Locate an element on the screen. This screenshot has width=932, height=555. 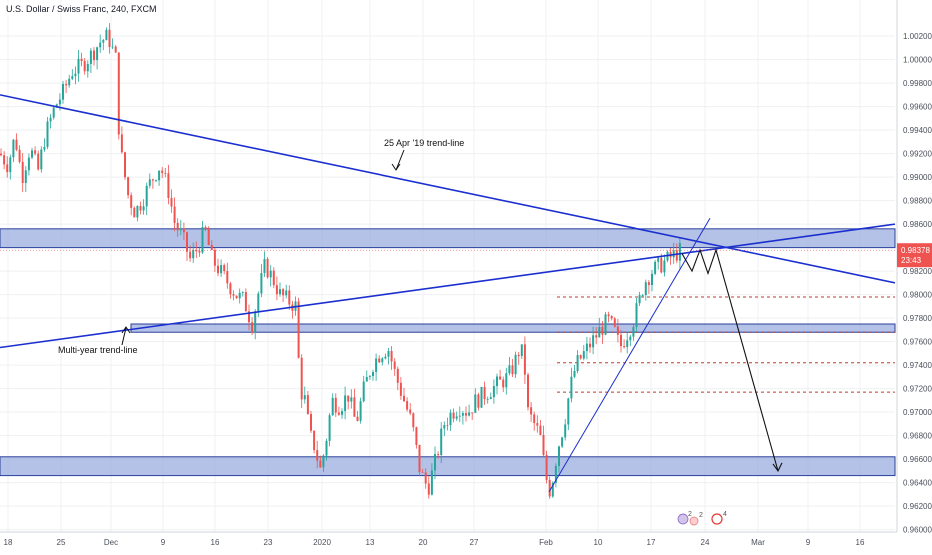
resistance-zone is located at coordinates (448, 238).